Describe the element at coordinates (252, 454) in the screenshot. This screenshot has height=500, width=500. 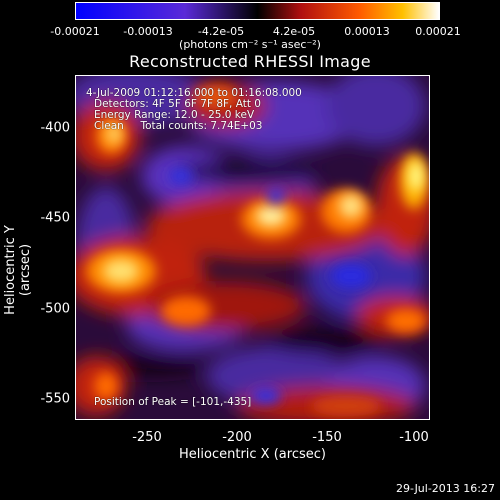
I see `x-axis-label: Heliocentric X (arcsec)` at that location.